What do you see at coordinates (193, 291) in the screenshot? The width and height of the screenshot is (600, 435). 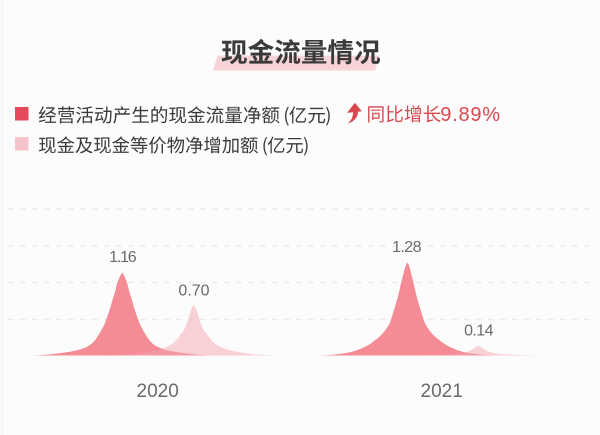 I see `svg-text: 0.70` at bounding box center [193, 291].